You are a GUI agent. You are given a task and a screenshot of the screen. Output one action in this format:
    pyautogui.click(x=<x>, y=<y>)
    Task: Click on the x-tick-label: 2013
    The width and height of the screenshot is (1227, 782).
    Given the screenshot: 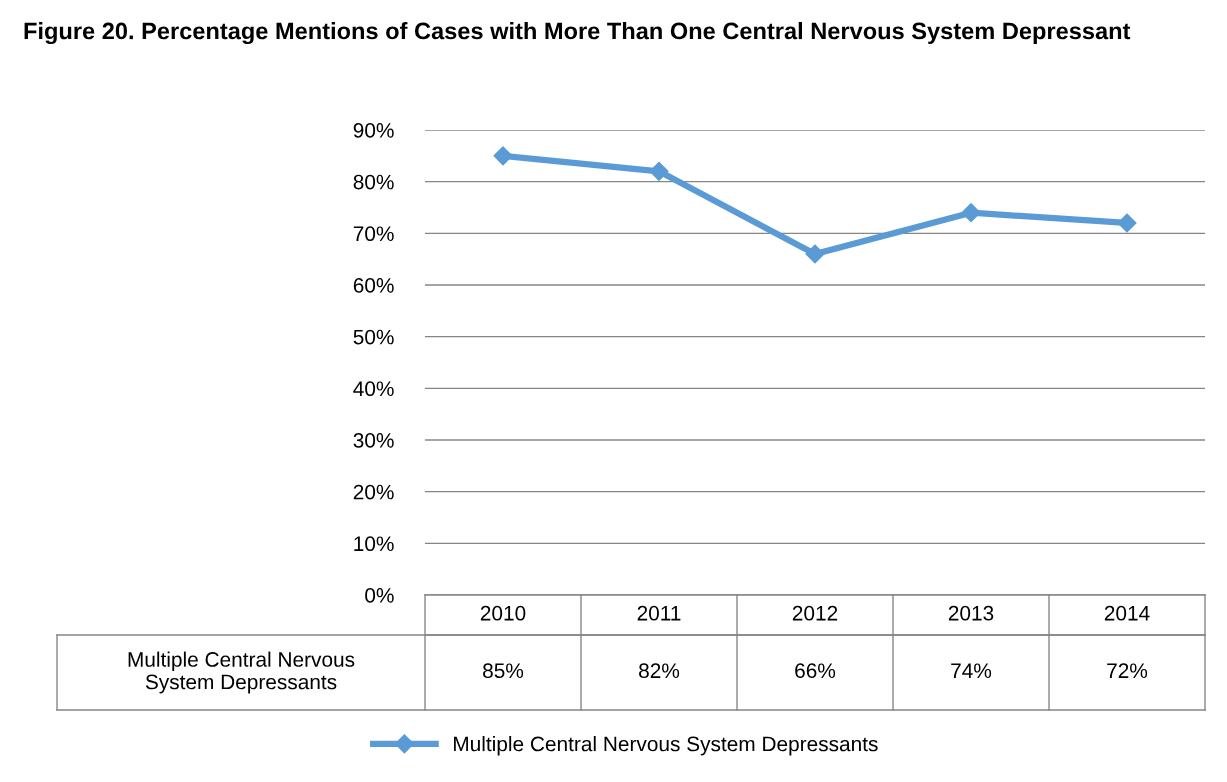 What is the action you would take?
    pyautogui.click(x=971, y=613)
    